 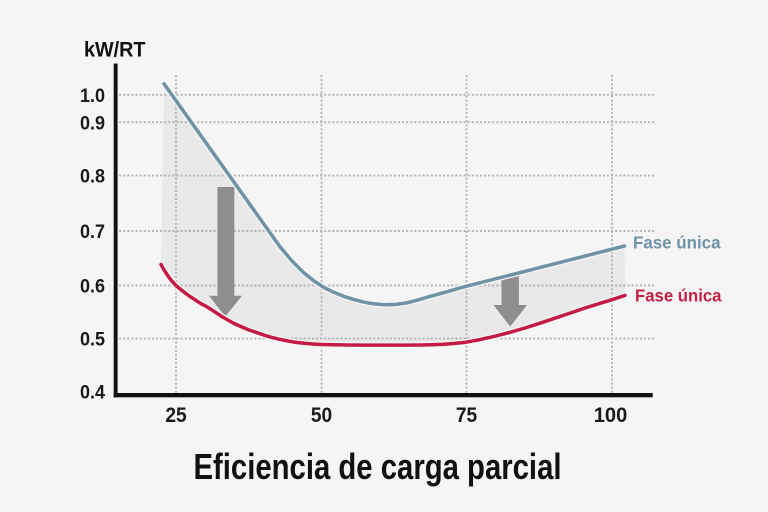 What do you see at coordinates (92, 287) in the screenshot?
I see `svg-text: 0.6` at bounding box center [92, 287].